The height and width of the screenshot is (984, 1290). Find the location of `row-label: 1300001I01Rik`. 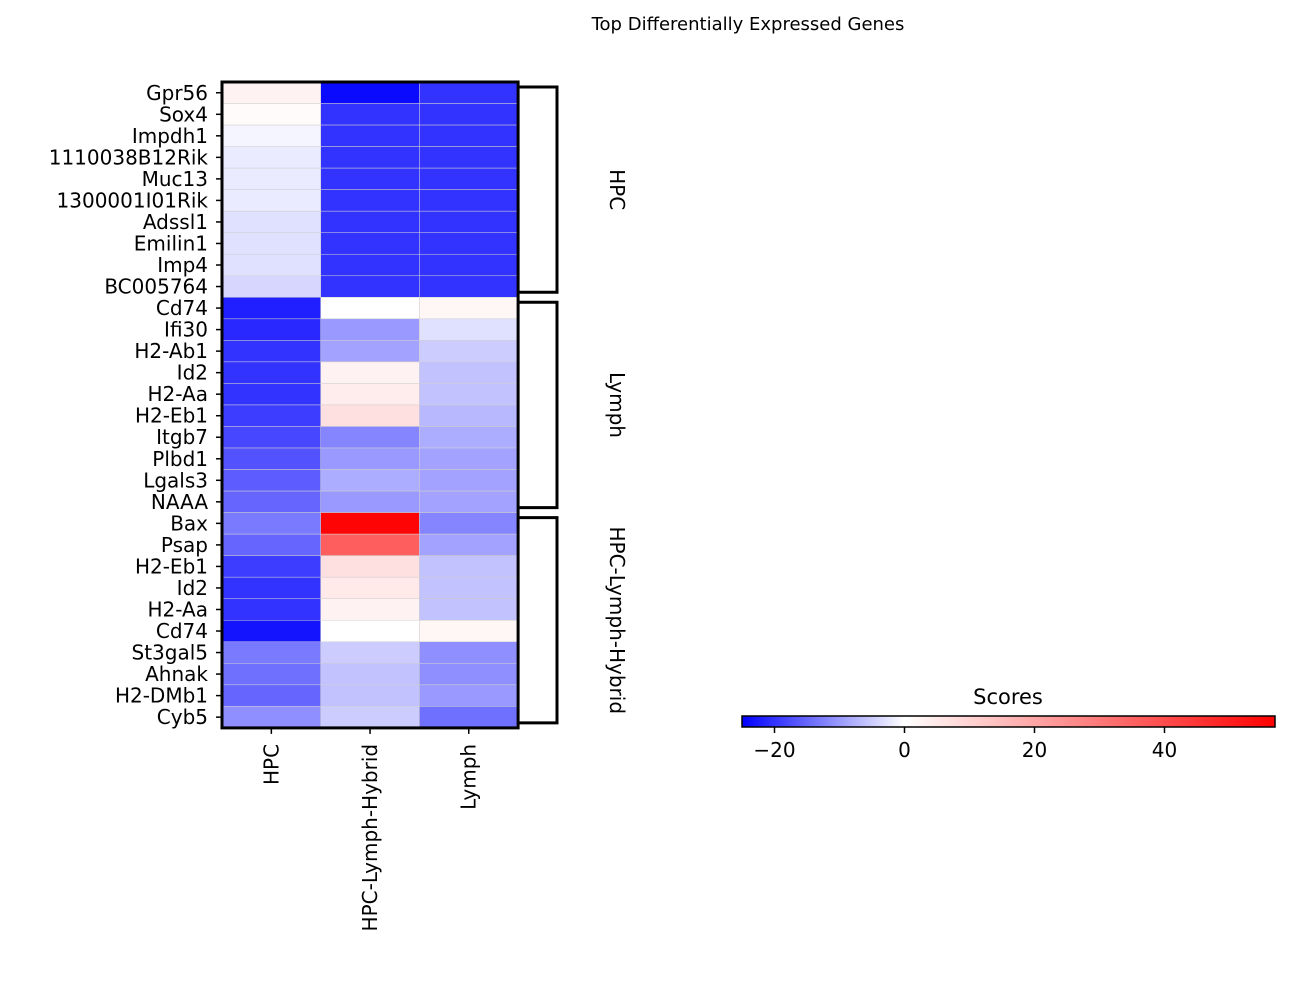

row-label: 1300001I01Rik is located at coordinates (133, 200).